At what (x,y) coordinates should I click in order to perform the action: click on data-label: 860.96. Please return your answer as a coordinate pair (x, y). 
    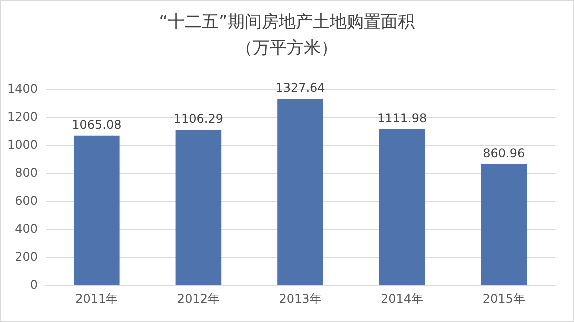
    Looking at the image, I should click on (504, 153).